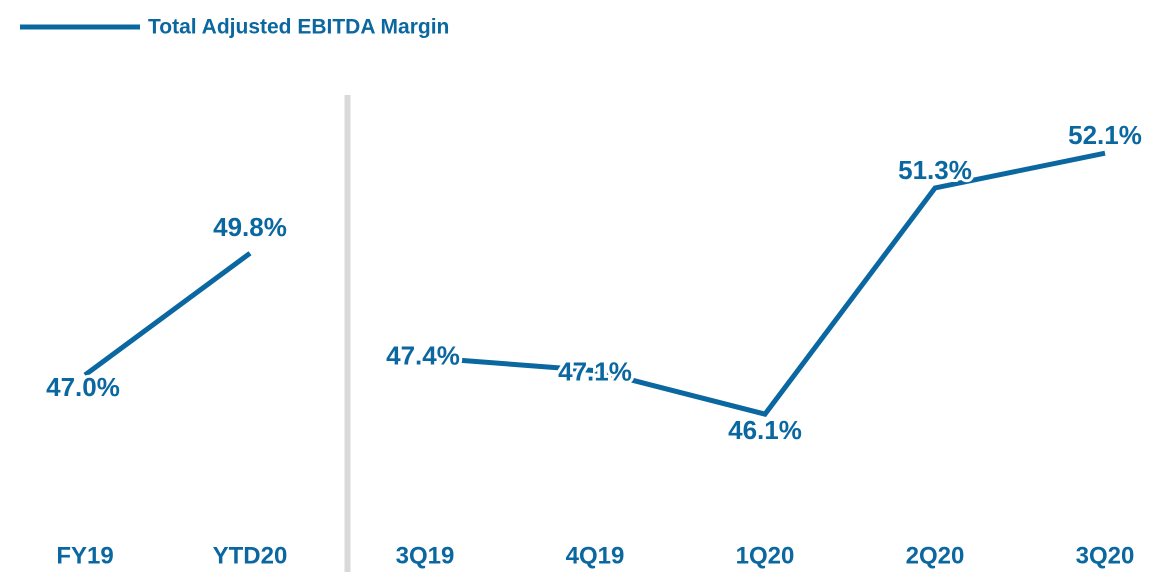  What do you see at coordinates (1105, 135) in the screenshot?
I see `data-label: 52.1%` at bounding box center [1105, 135].